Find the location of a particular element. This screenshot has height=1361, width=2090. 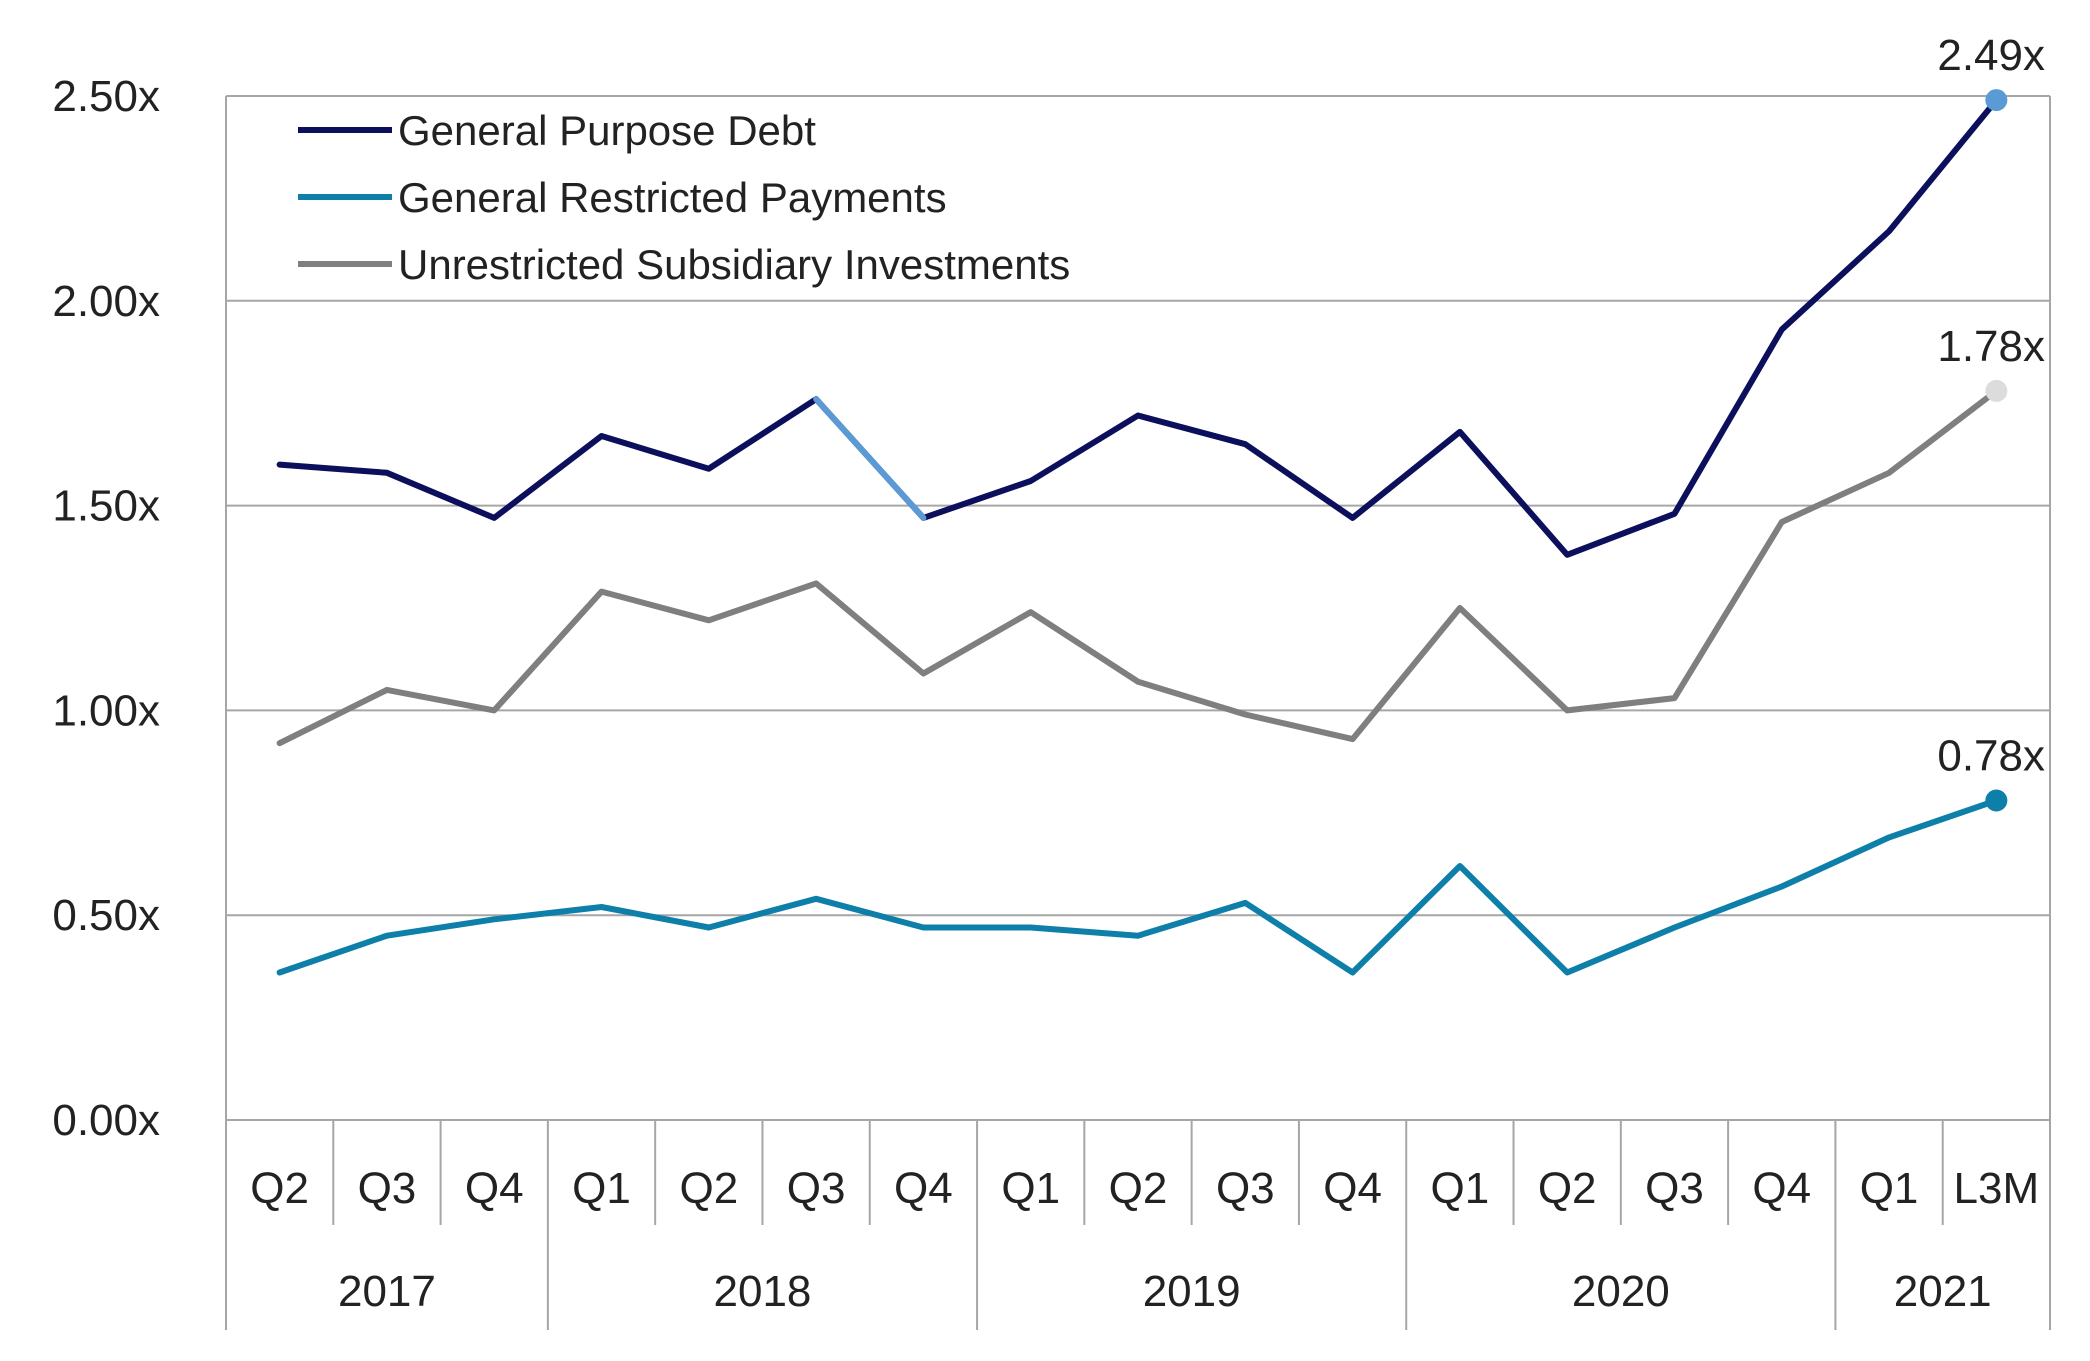

end-markers: 2.49x 0.78x 1.78x is located at coordinates (1991, 421).